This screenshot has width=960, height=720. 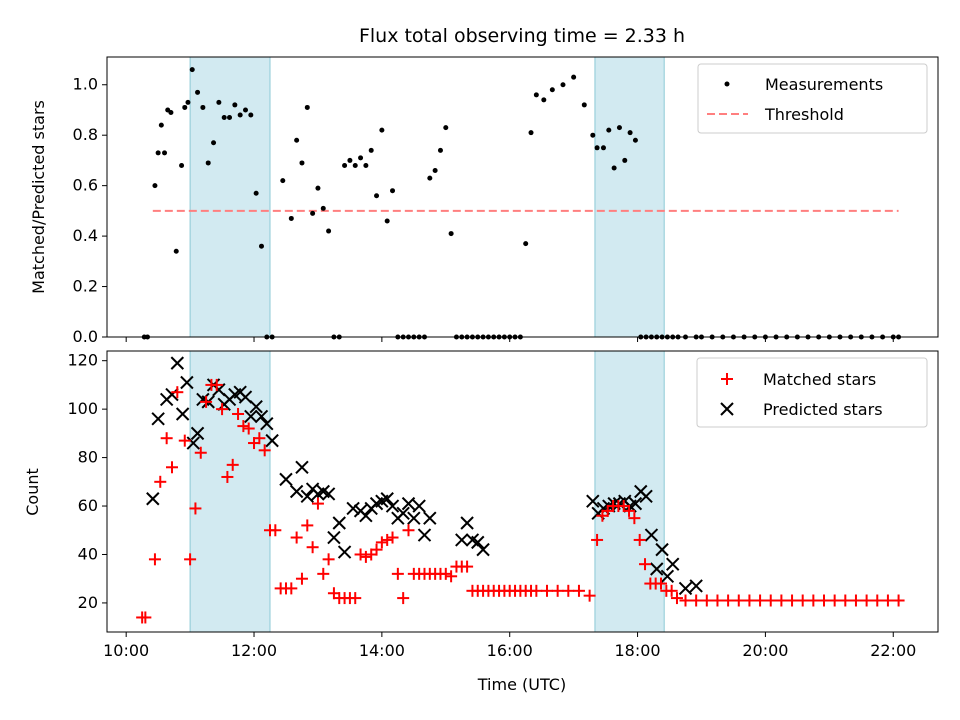 I want to click on bottom-x-tick-label: 22:00, so click(x=893, y=650).